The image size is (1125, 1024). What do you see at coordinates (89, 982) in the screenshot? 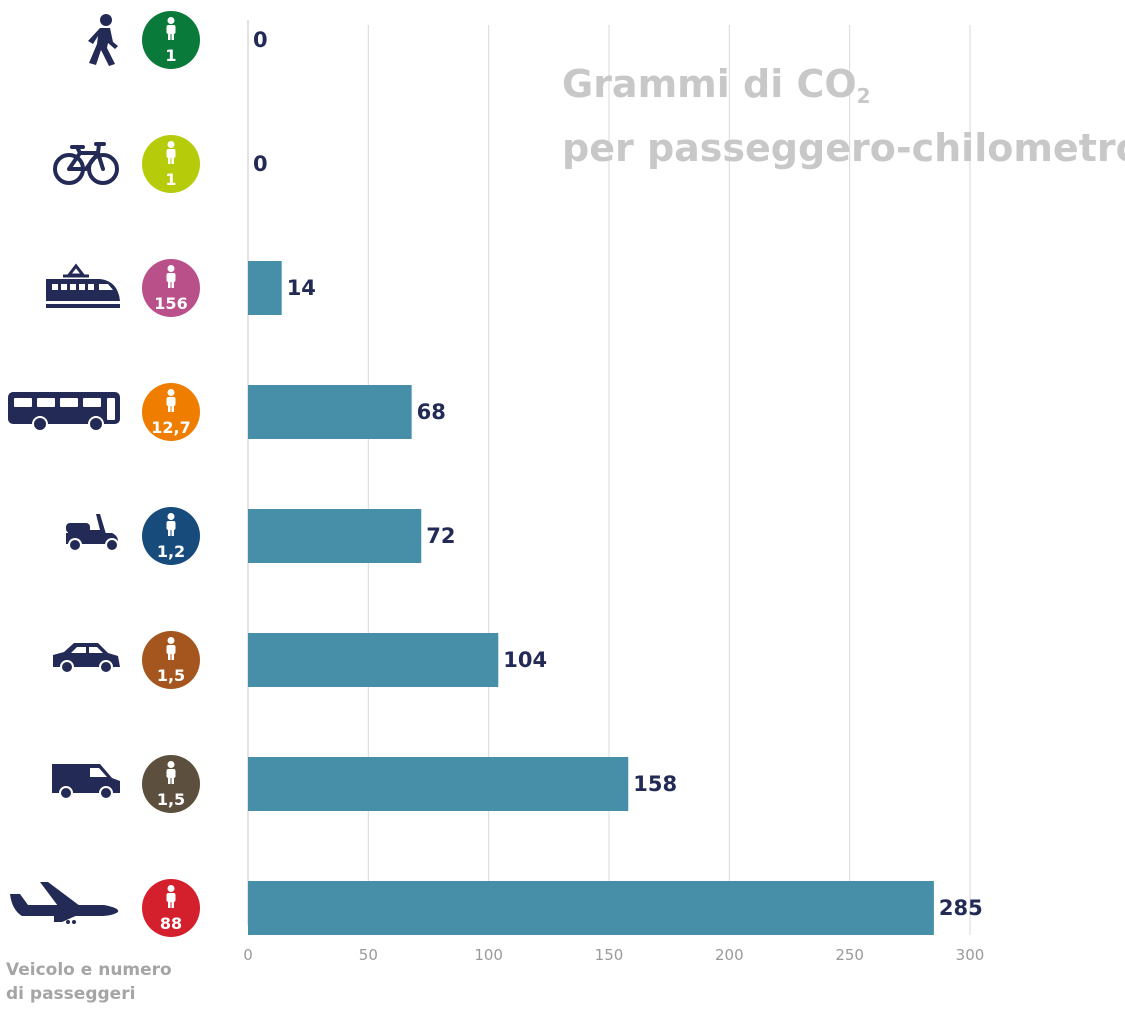
I see `row-axis-label: Veicolo e numero di passeggeri` at bounding box center [89, 982].